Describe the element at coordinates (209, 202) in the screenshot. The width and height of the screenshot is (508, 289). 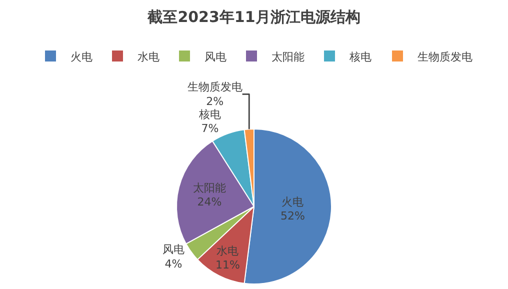
I see `data-label: 24%` at that location.